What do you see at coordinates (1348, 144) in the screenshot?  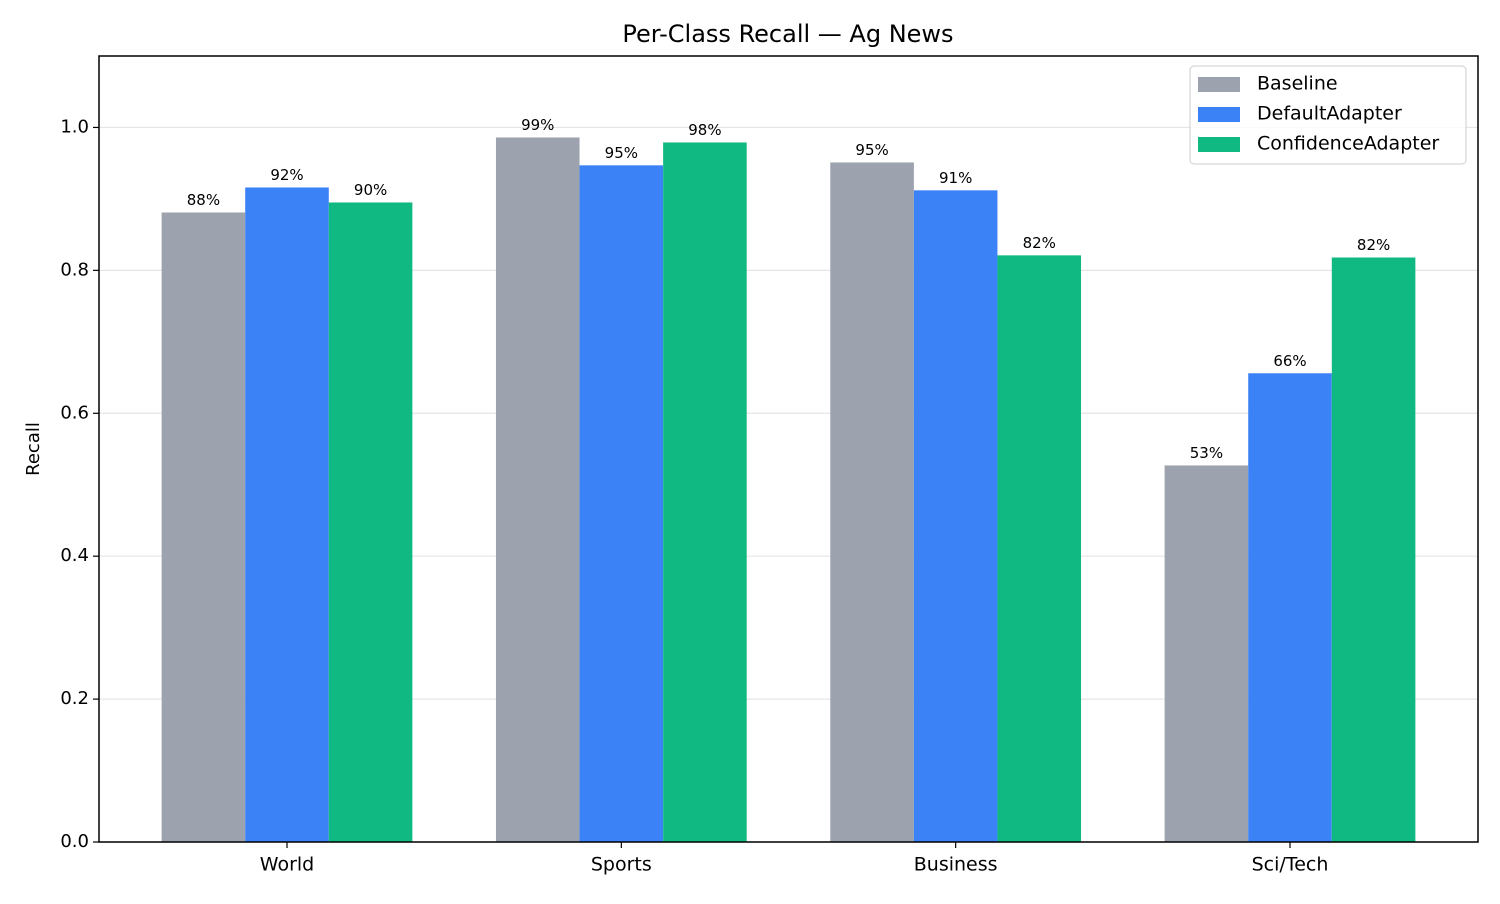 I see `legend-label: ConfidenceAdapter` at bounding box center [1348, 144].